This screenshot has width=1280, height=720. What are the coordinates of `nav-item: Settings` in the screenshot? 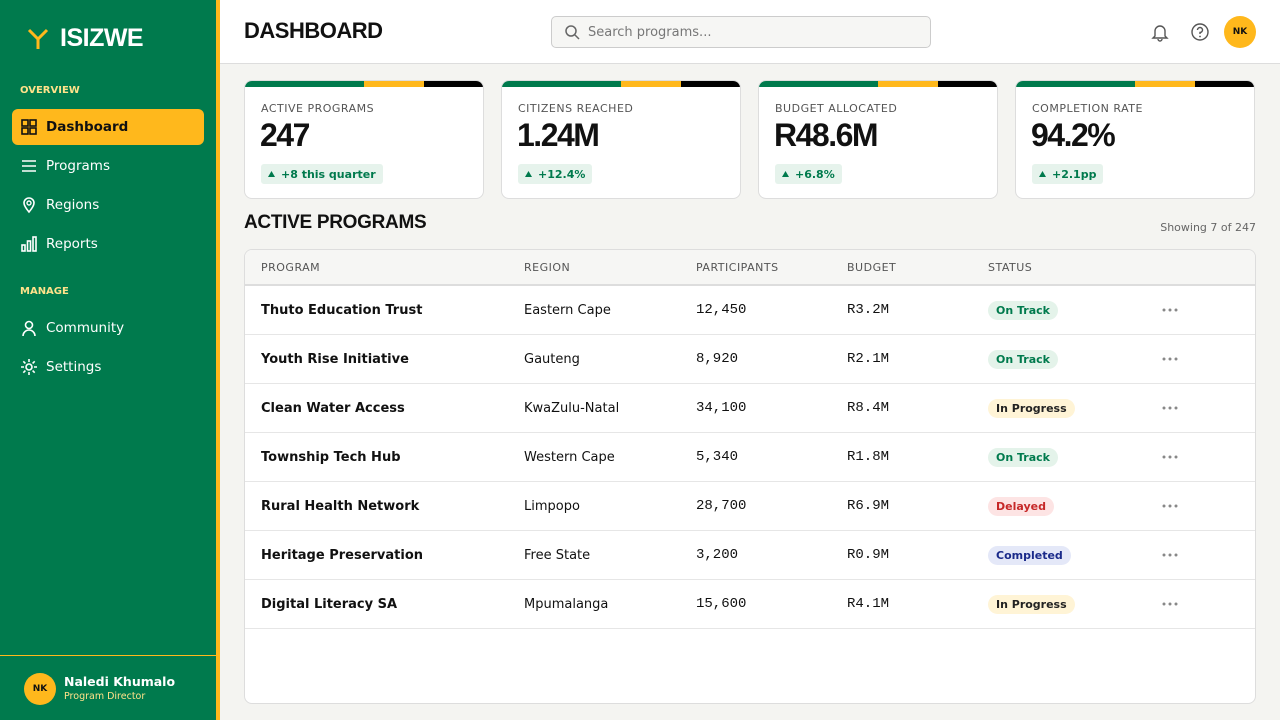 It's located at (108, 367).